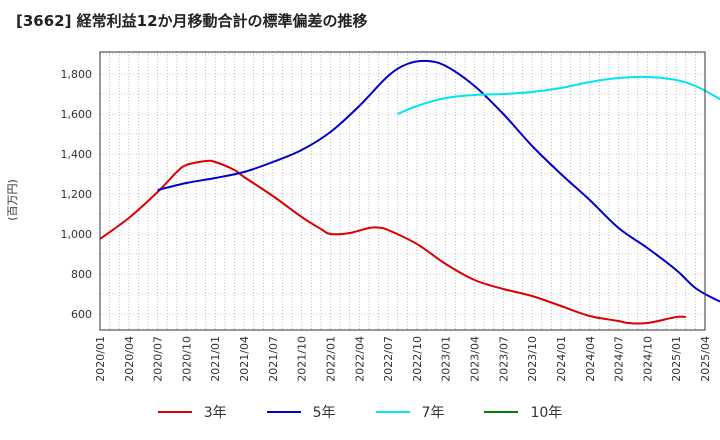 Image resolution: width=720 pixels, height=440 pixels. I want to click on x-tick-label: 2024/10, so click(647, 359).